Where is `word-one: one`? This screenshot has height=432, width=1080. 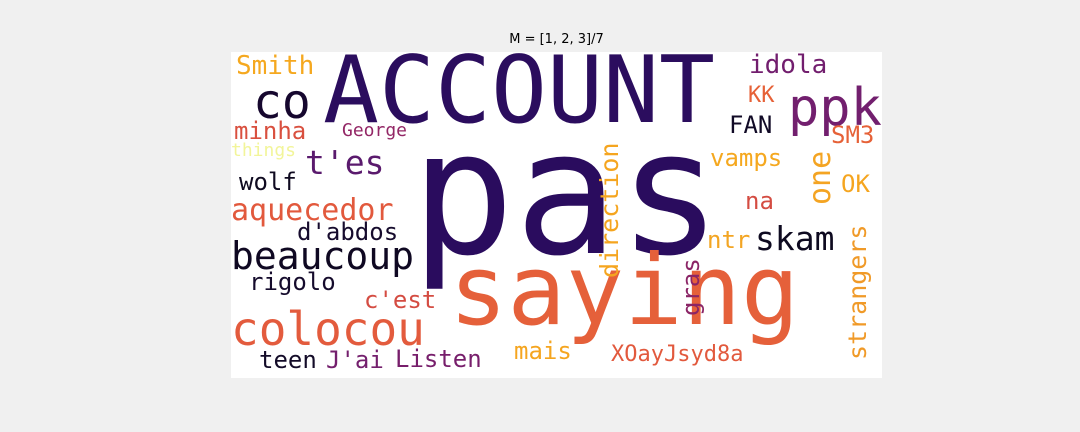
word-one: one is located at coordinates (820, 177).